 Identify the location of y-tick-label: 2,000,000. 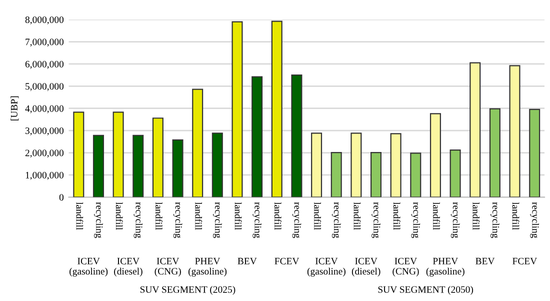
(44, 154).